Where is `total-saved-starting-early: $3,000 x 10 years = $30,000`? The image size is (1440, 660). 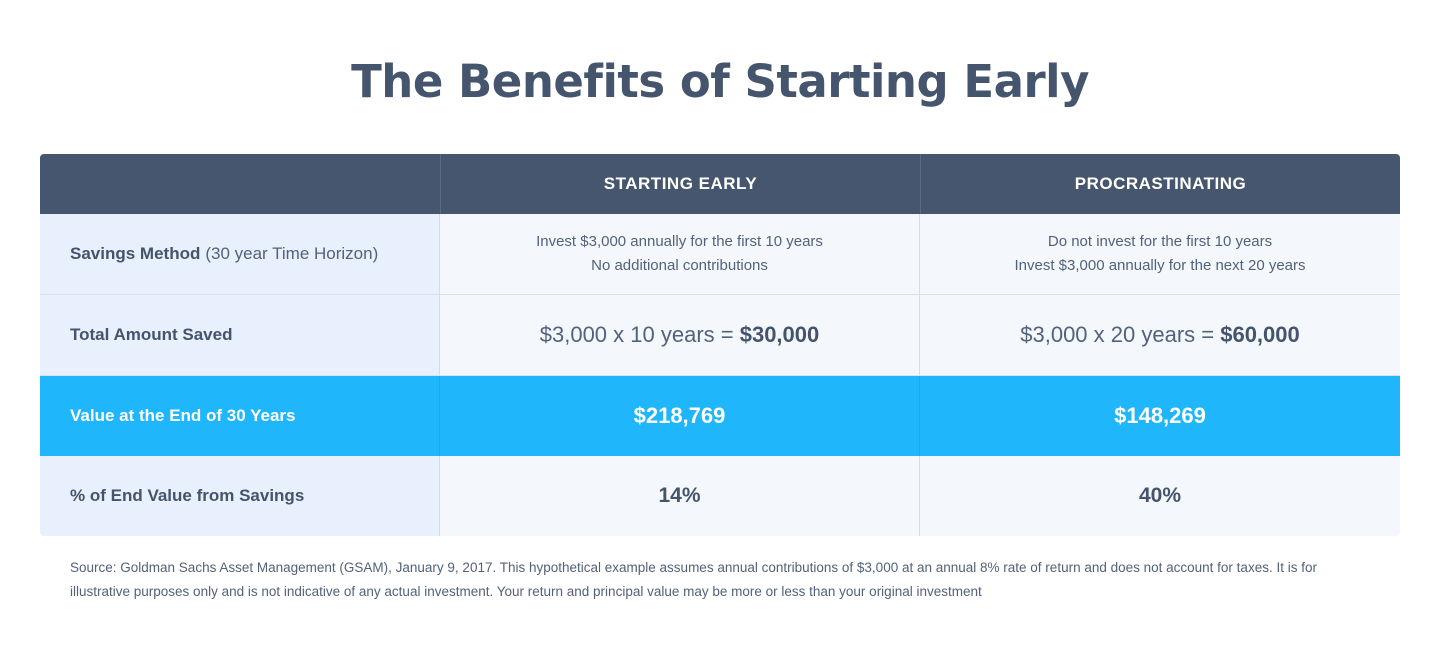
total-saved-starting-early: $3,000 x 10 years = $30,000 is located at coordinates (680, 335).